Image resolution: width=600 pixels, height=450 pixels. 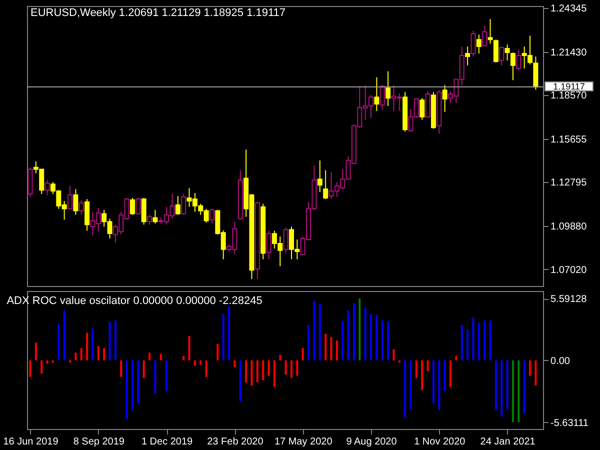 I want to click on y-tick-label: 1.12795, so click(x=569, y=183).